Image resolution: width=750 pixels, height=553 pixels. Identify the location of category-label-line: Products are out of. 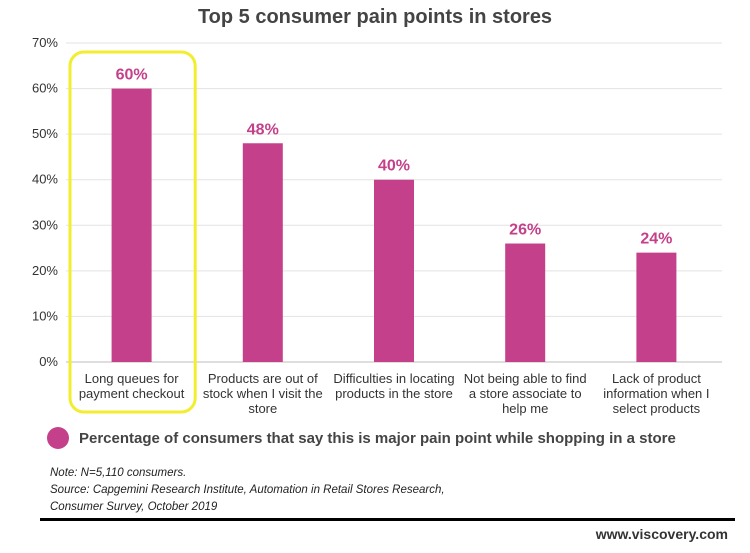
(263, 378).